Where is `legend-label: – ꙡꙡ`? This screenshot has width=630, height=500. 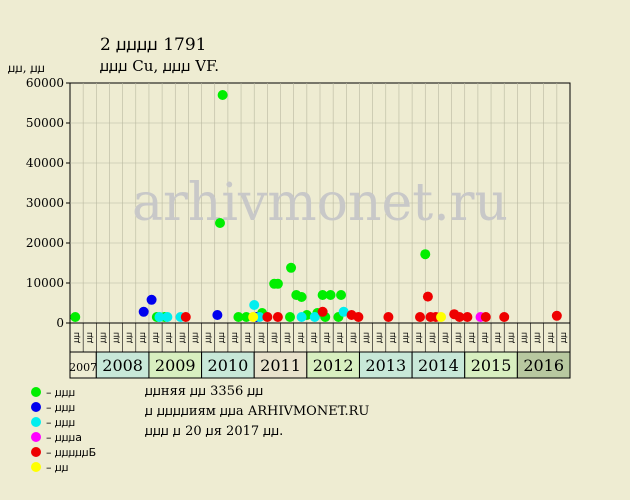 legend-label: – ꙡꙡ is located at coordinates (57, 467).